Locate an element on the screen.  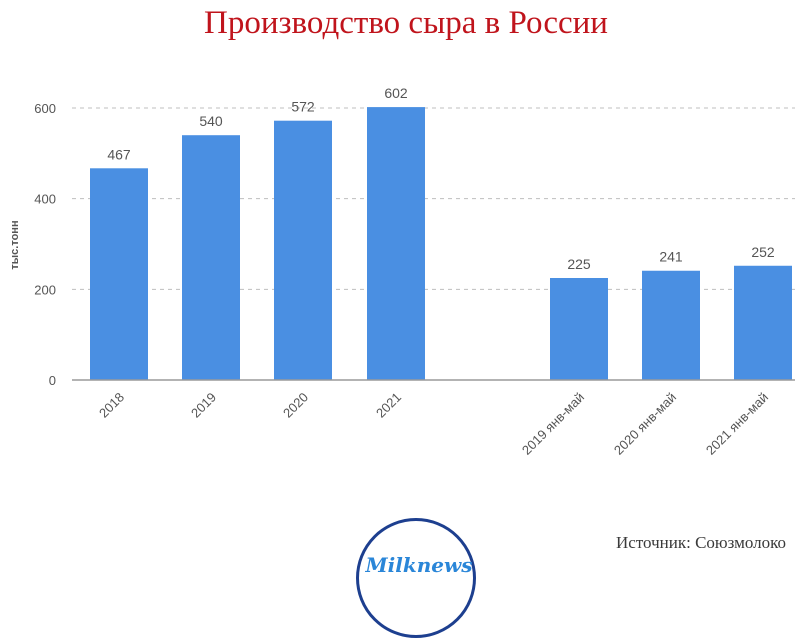
bar-value-label: 252 is located at coordinates (763, 252).